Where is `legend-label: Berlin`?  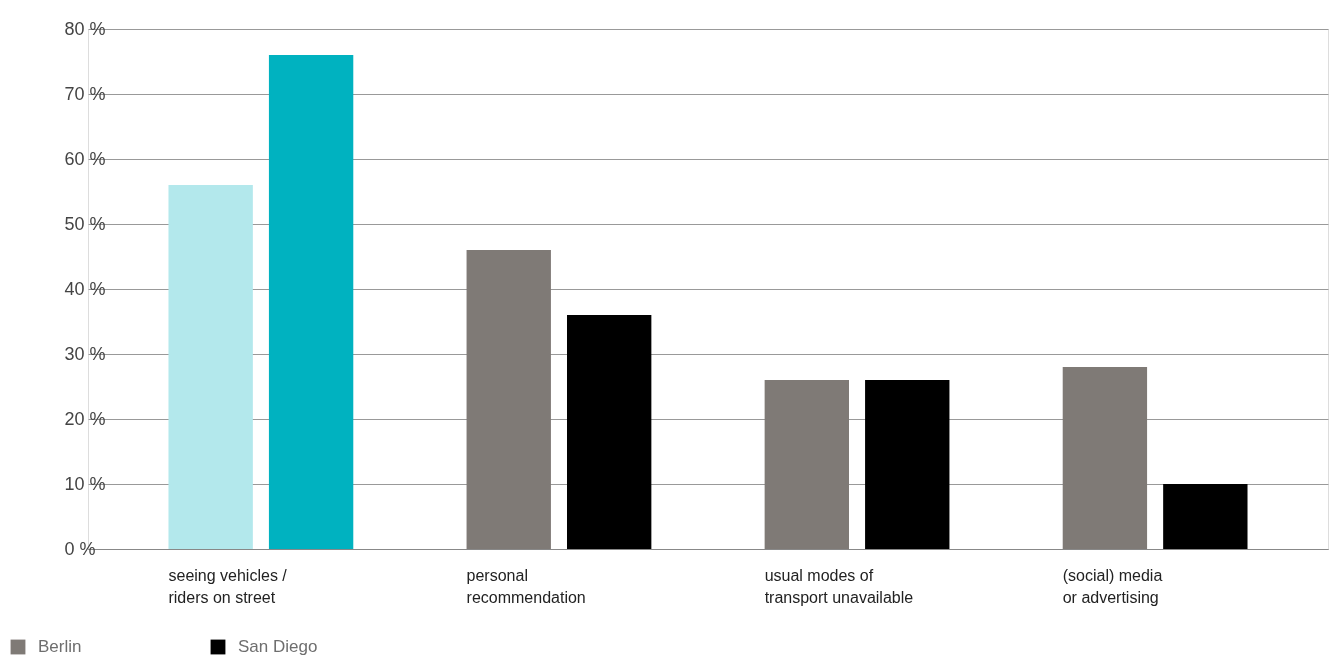
legend-label: Berlin is located at coordinates (60, 646).